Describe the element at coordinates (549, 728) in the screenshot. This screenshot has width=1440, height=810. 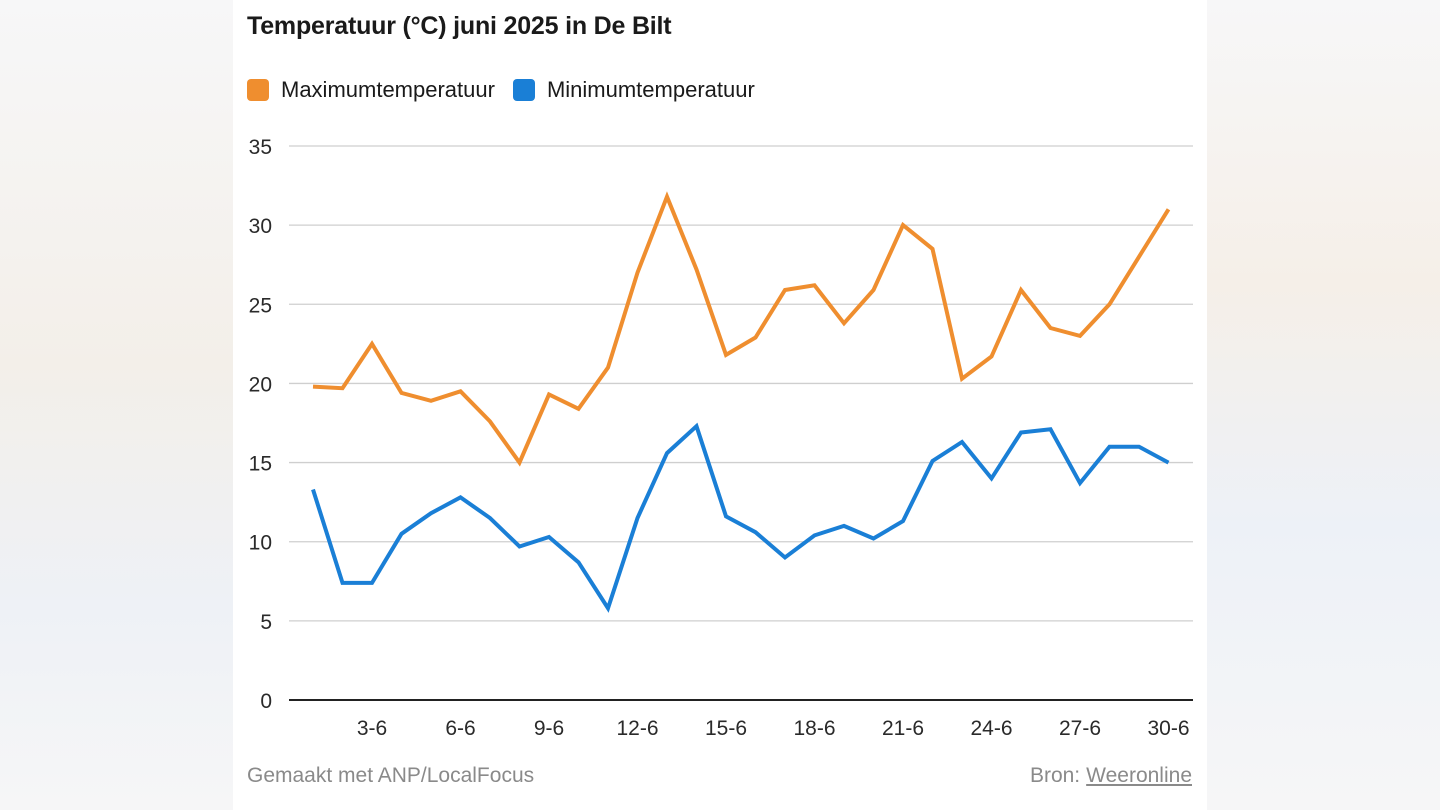
I see `x-tick-label-9-6: 9-6` at that location.